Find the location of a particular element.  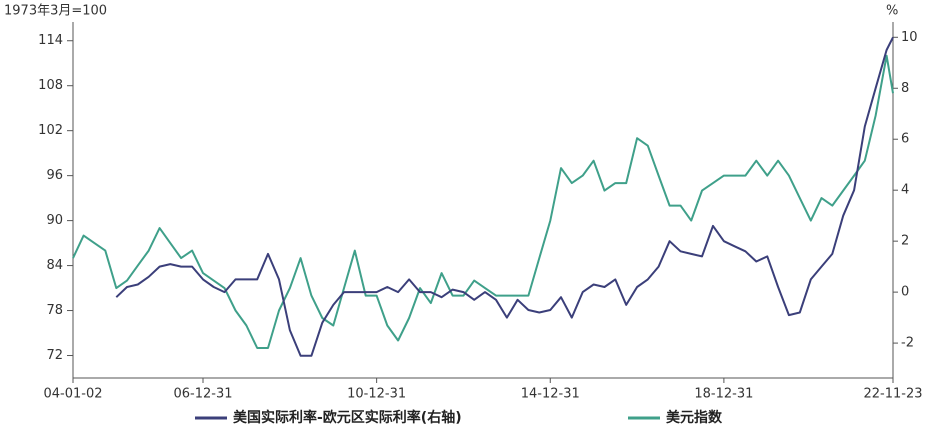

y-axis-label: 1973年3月=100 is located at coordinates (55, 11).